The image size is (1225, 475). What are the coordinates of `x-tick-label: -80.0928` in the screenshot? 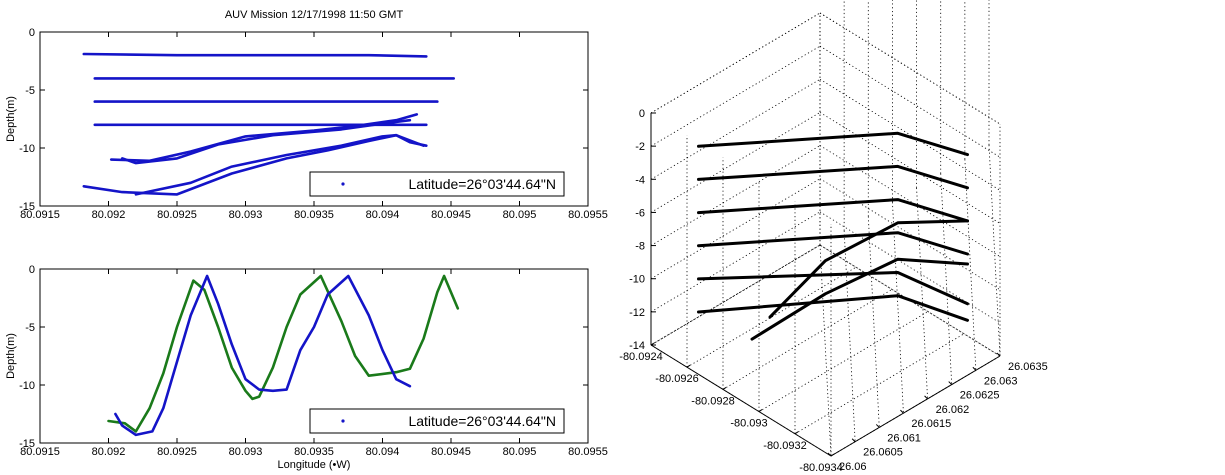 It's located at (712, 401).